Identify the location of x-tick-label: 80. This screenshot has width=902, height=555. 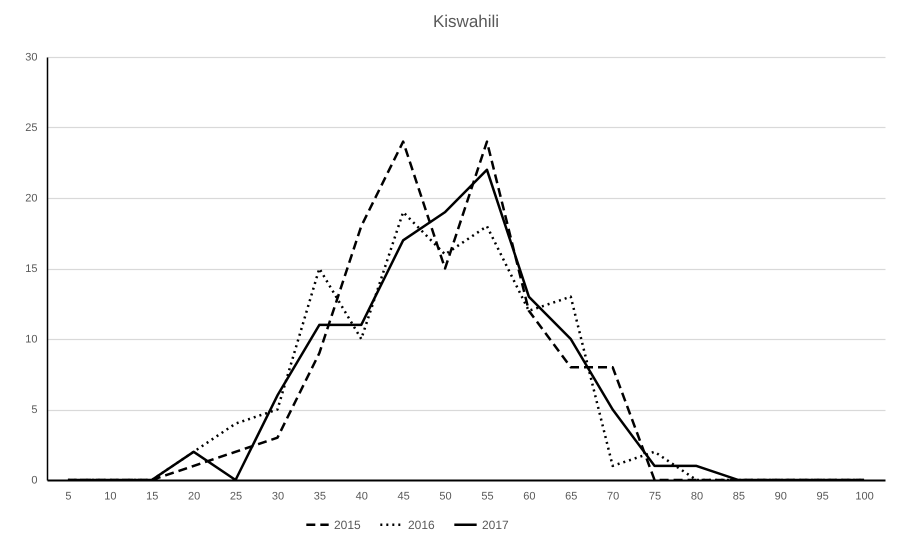
(697, 496).